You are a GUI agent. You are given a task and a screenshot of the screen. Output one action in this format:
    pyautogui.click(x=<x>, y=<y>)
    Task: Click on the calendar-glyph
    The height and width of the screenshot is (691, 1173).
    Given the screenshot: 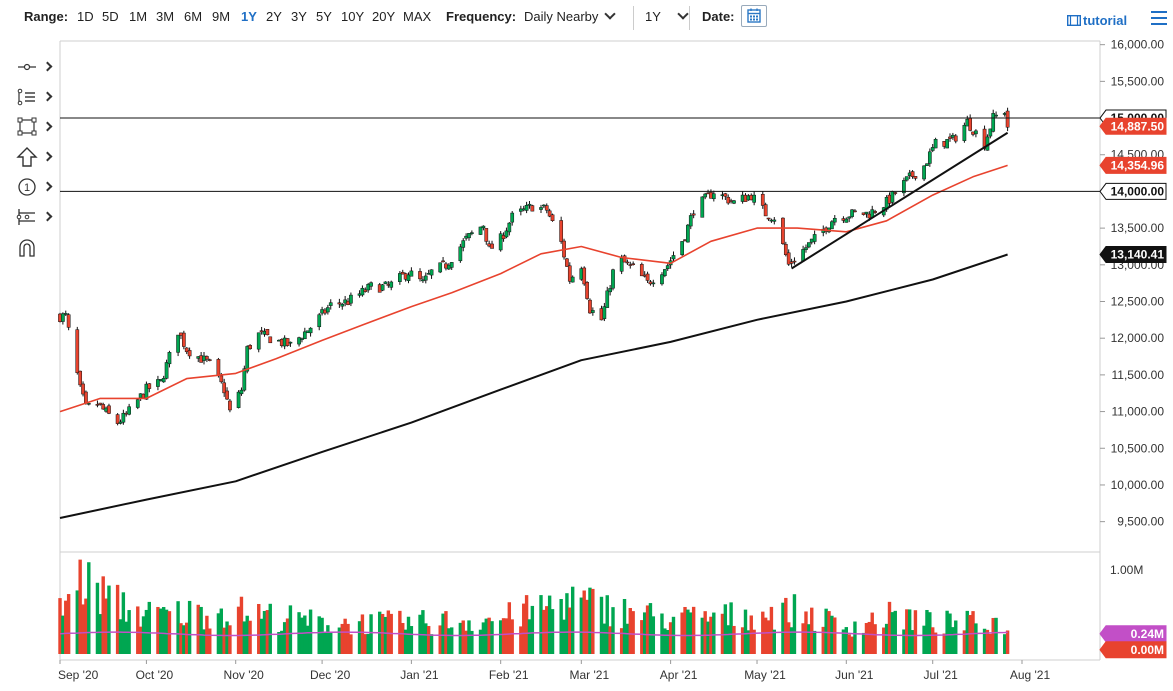 What is the action you would take?
    pyautogui.click(x=754, y=15)
    